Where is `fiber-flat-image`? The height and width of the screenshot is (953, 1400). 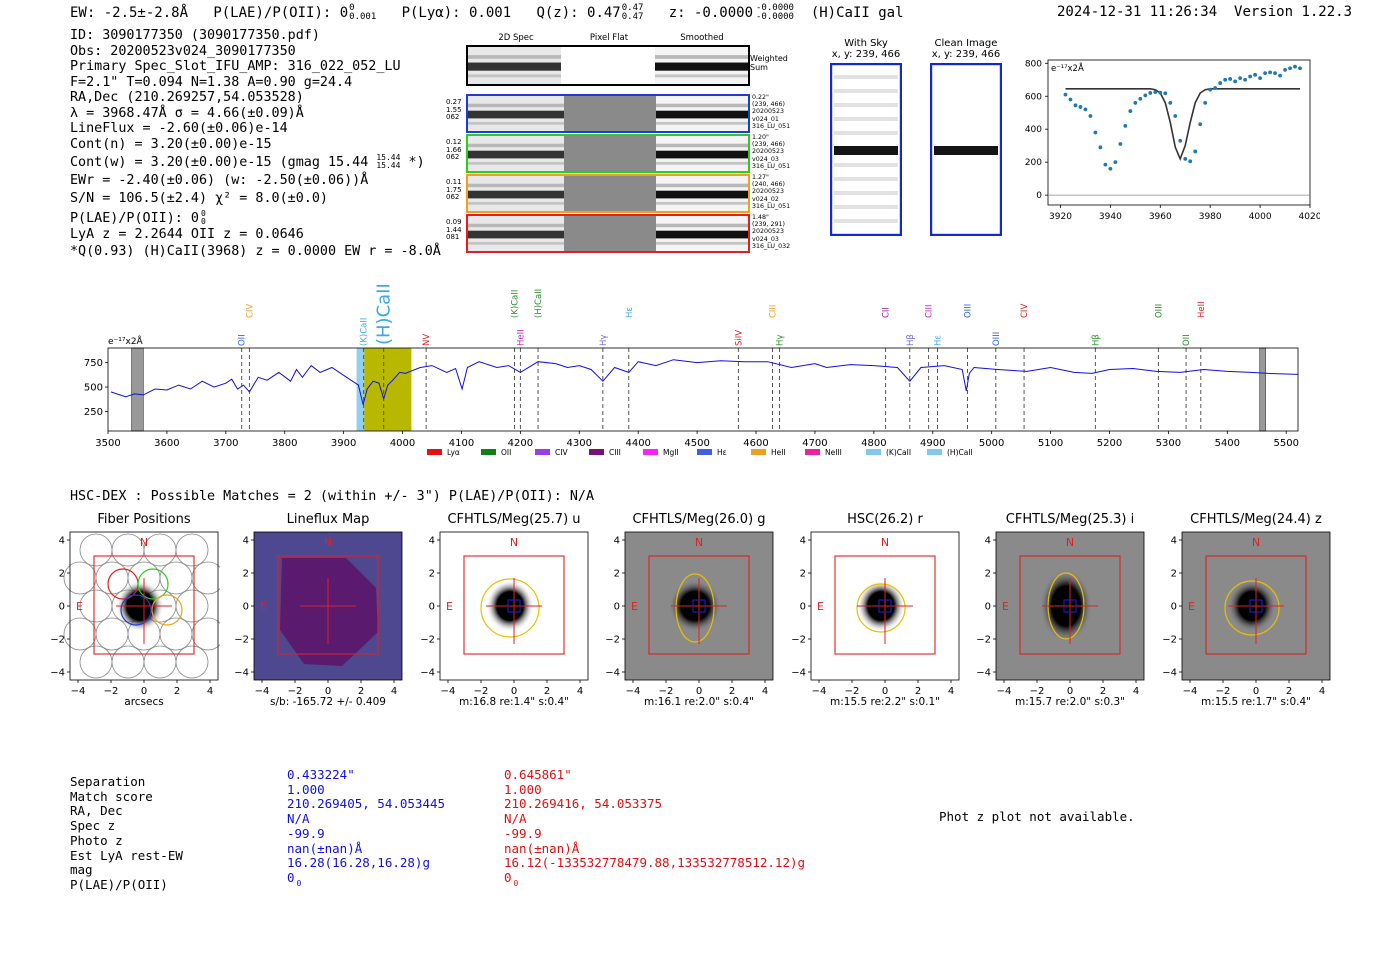
fiber-flat-image is located at coordinates (610, 113).